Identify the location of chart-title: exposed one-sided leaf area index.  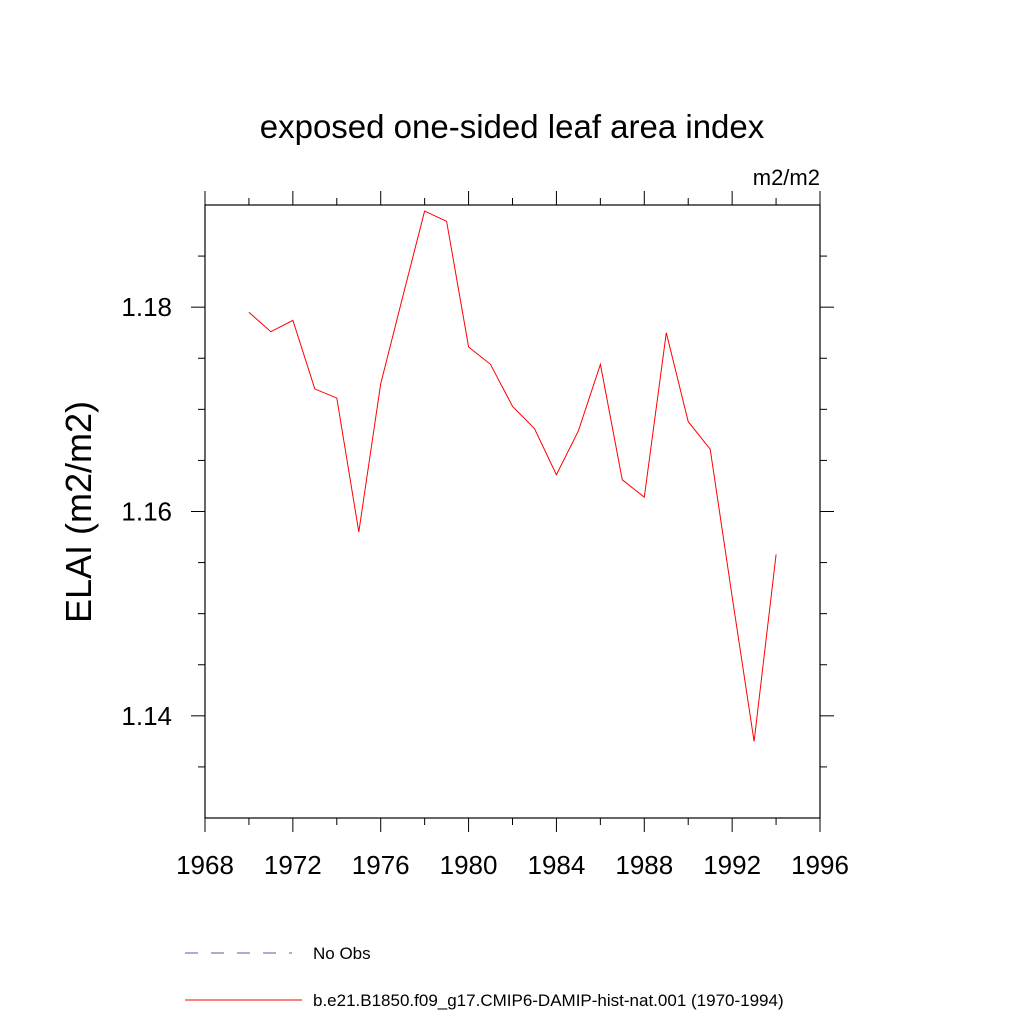
(512, 126).